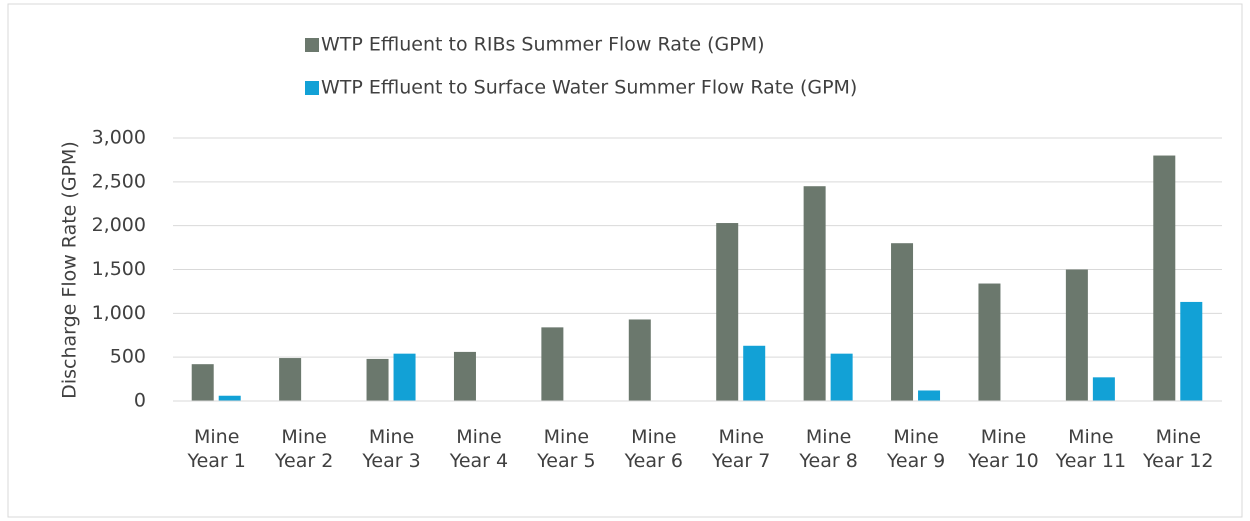  I want to click on y-tick-label: 500, so click(128, 357).